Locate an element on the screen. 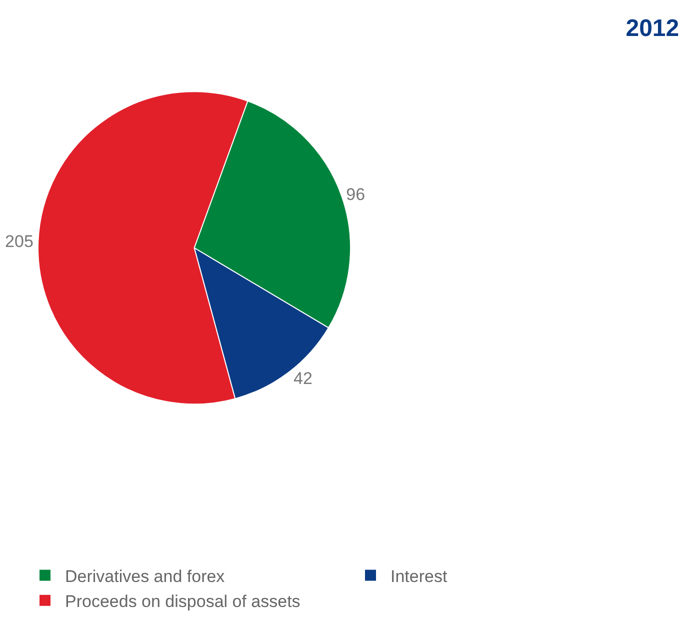 The image size is (686, 641). text: 2012 is located at coordinates (653, 28).